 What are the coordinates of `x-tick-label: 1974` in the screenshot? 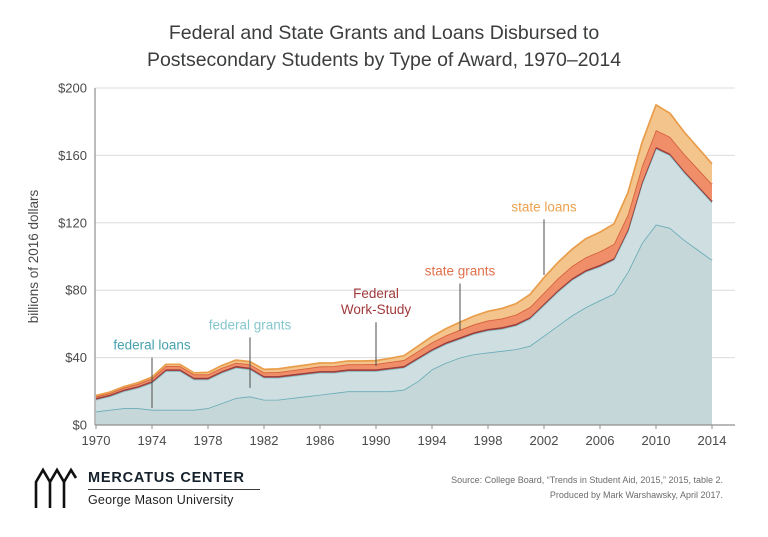 It's located at (152, 440).